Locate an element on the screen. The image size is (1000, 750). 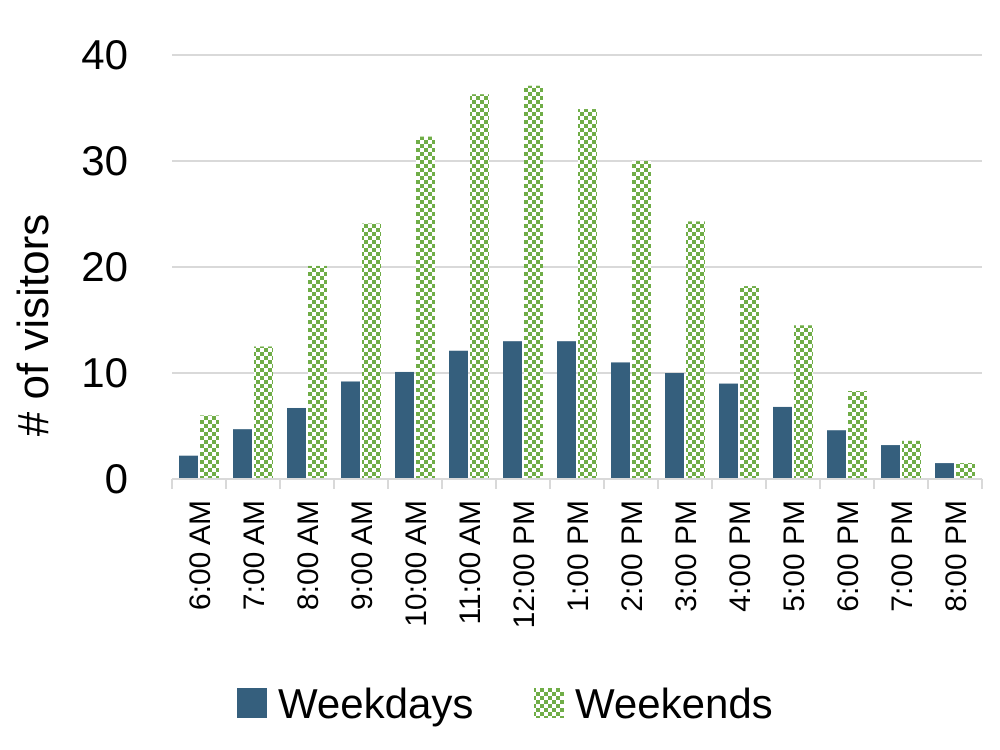
y-tick-label: 20 is located at coordinates (104, 266).